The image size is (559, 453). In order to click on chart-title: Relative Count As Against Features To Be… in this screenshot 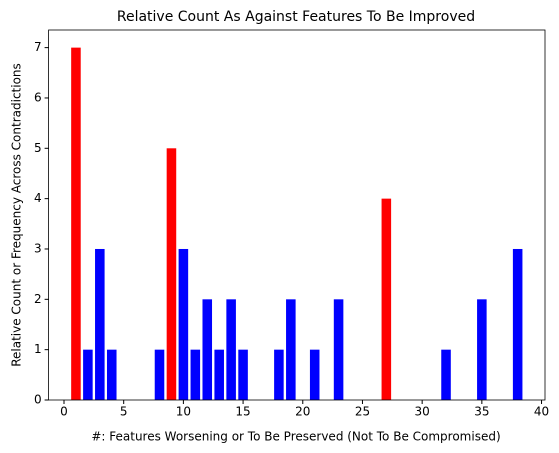, I will do `click(296, 17)`.